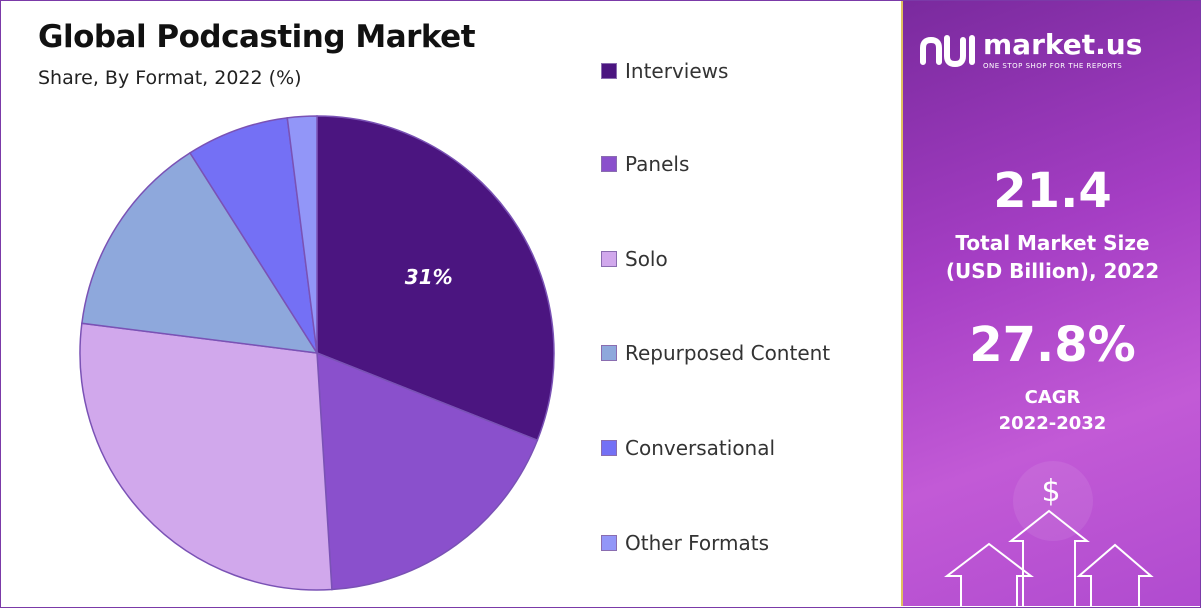 The height and width of the screenshot is (608, 1201). Describe the element at coordinates (1053, 66) in the screenshot. I see `brand-tagline: ONE STOP SHOP FOR THE REPORTS` at that location.